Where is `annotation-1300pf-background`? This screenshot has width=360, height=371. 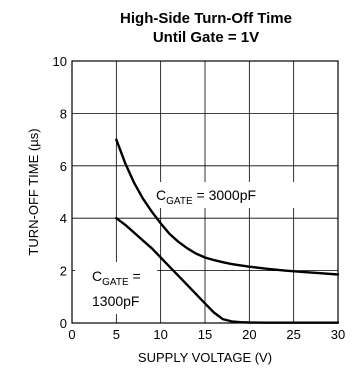
annotation-1300pf-background is located at coordinates (116, 288).